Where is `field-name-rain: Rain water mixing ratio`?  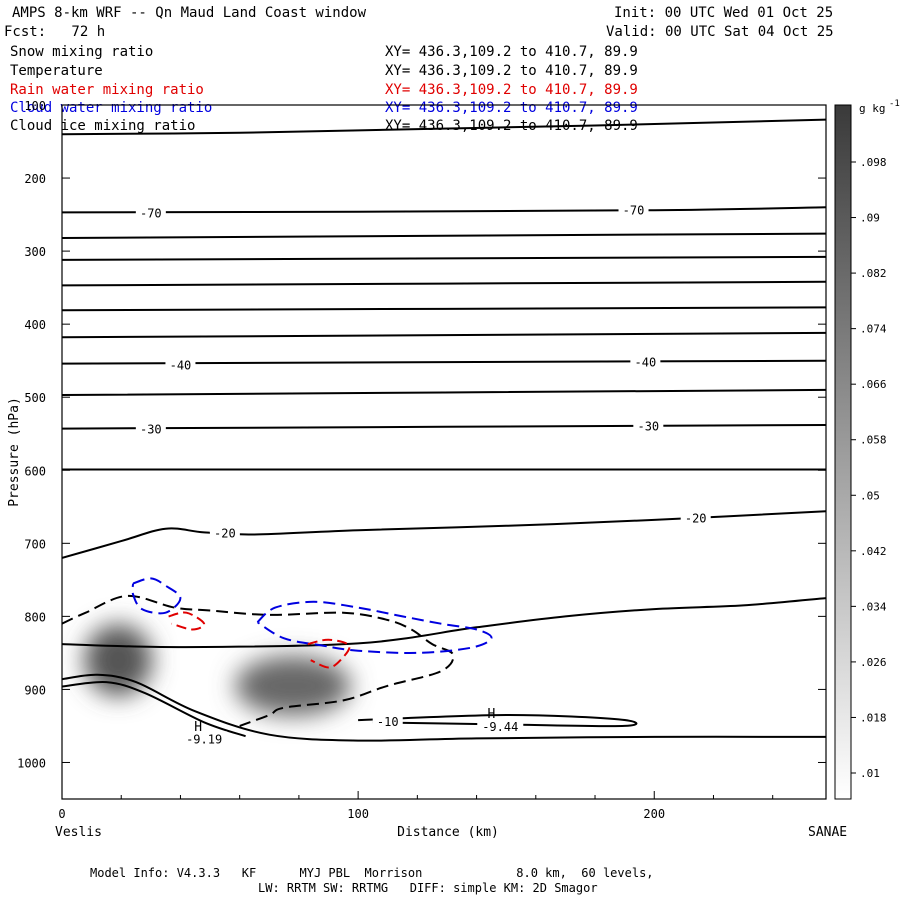
field-name-rain: Rain water mixing ratio is located at coordinates (107, 90).